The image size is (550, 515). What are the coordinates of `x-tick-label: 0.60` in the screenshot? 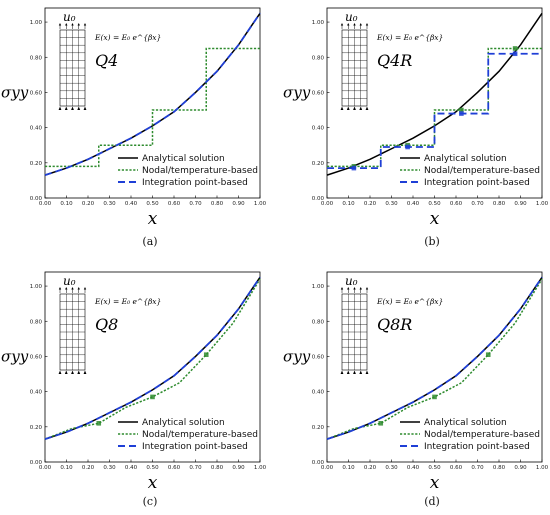 It's located at (174, 204).